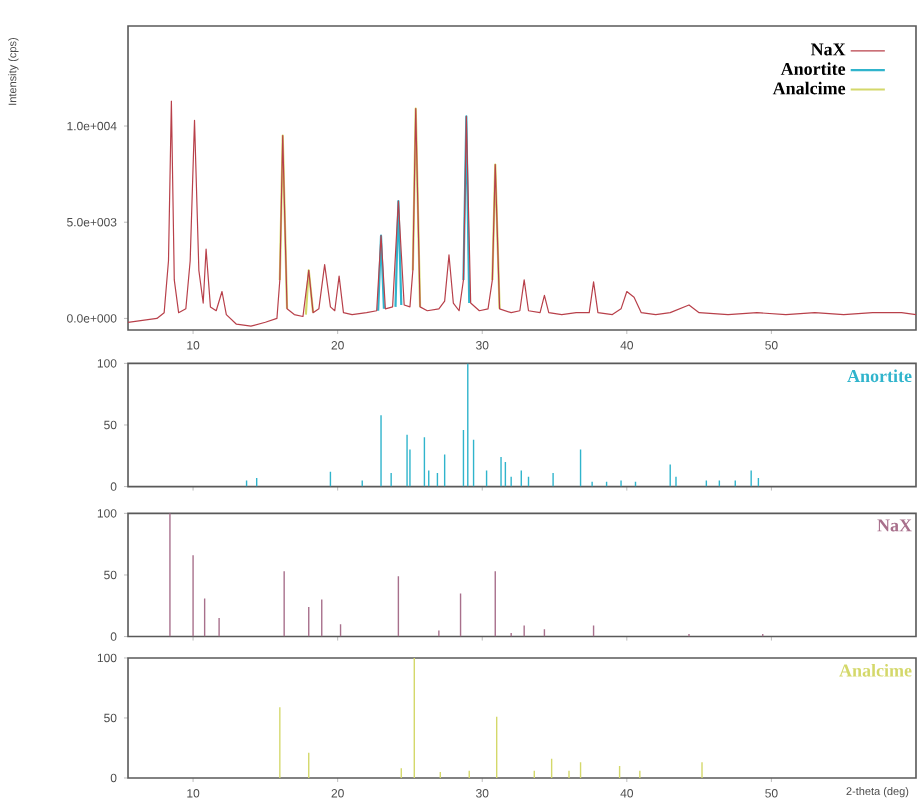 Image resolution: width=920 pixels, height=806 pixels. Describe the element at coordinates (894, 525) in the screenshot. I see `text: NaX` at that location.